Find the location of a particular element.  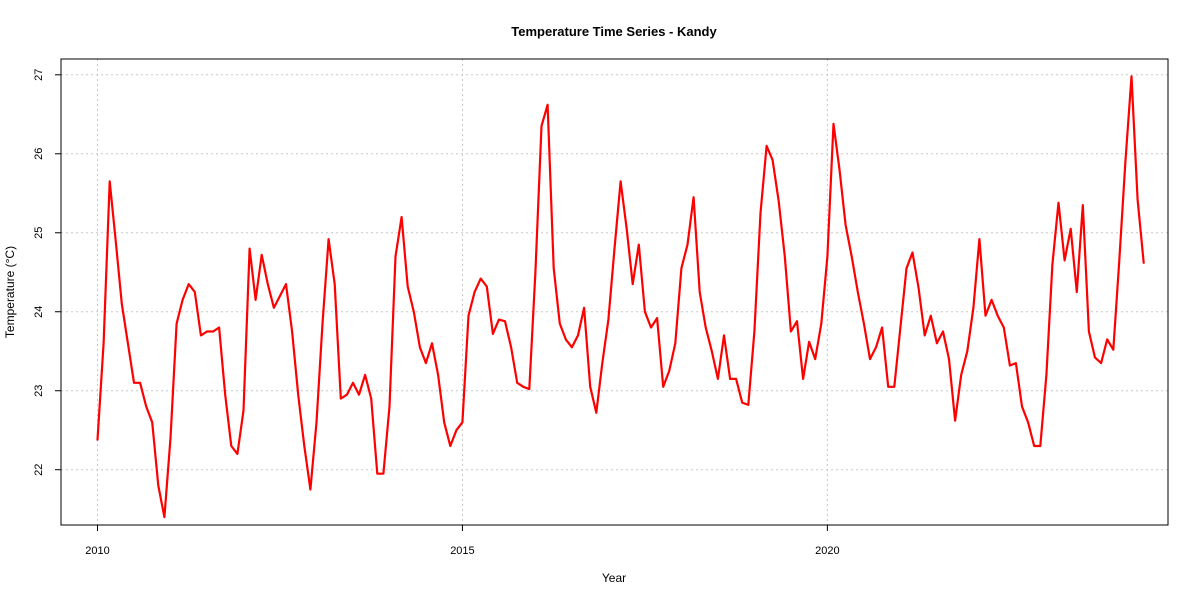

y-tick-label: 22 is located at coordinates (39, 470).